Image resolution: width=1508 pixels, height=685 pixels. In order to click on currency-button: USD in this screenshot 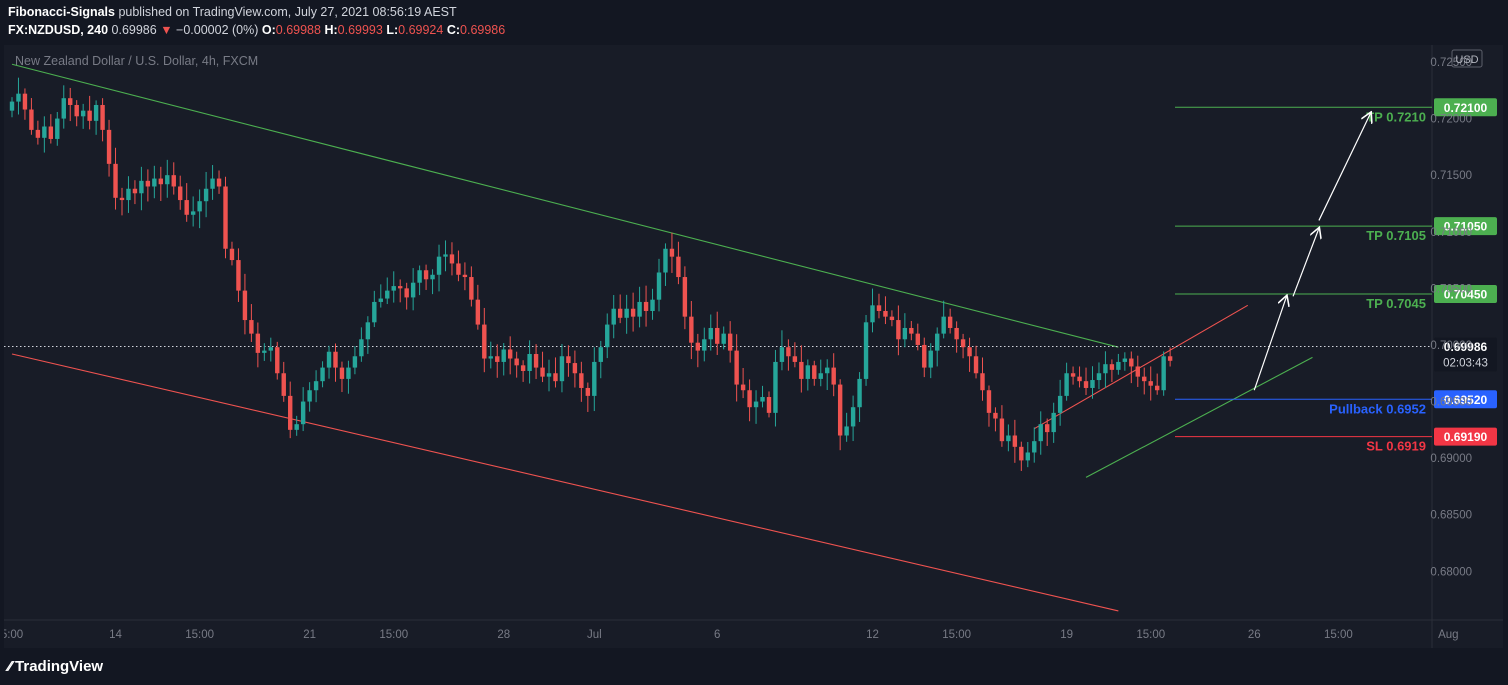, I will do `click(1467, 58)`.